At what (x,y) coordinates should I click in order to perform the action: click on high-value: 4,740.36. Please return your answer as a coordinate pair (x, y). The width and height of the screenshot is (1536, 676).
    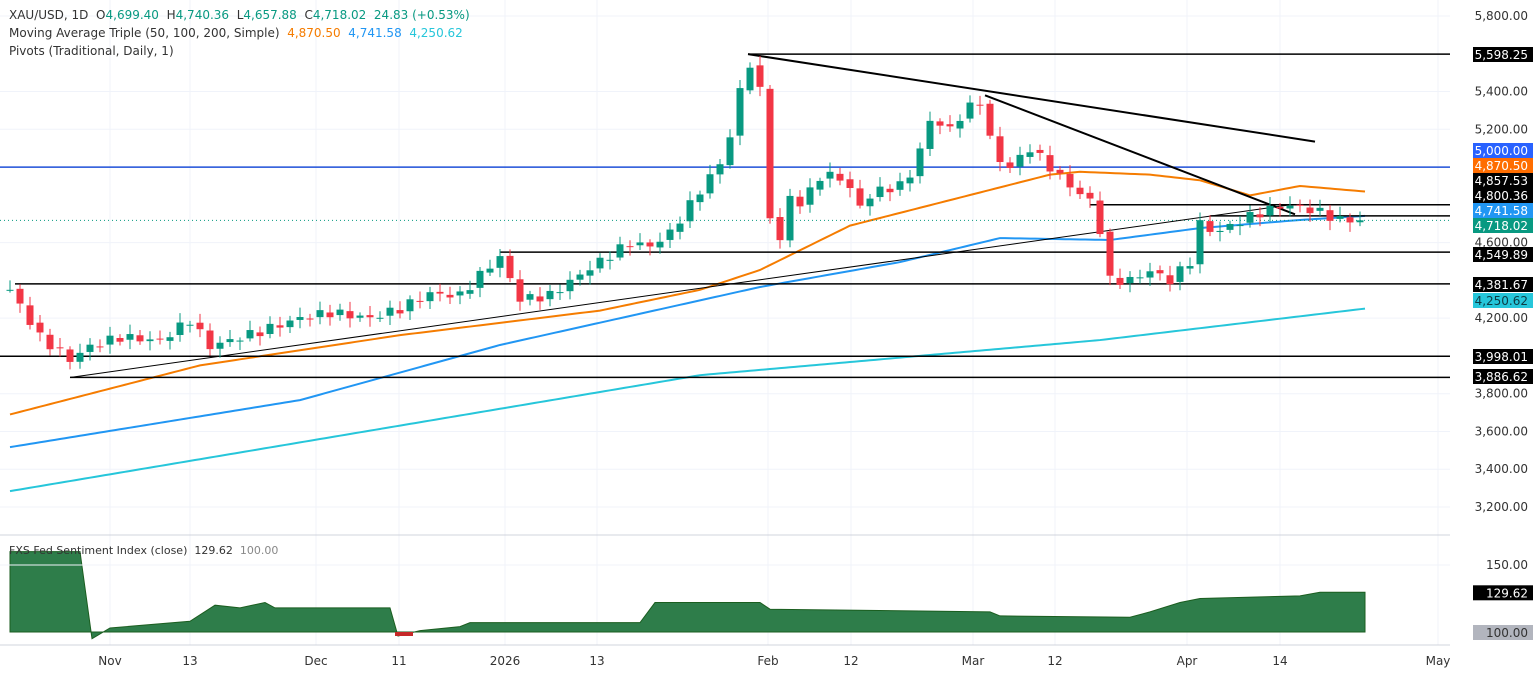
    Looking at the image, I should click on (202, 15).